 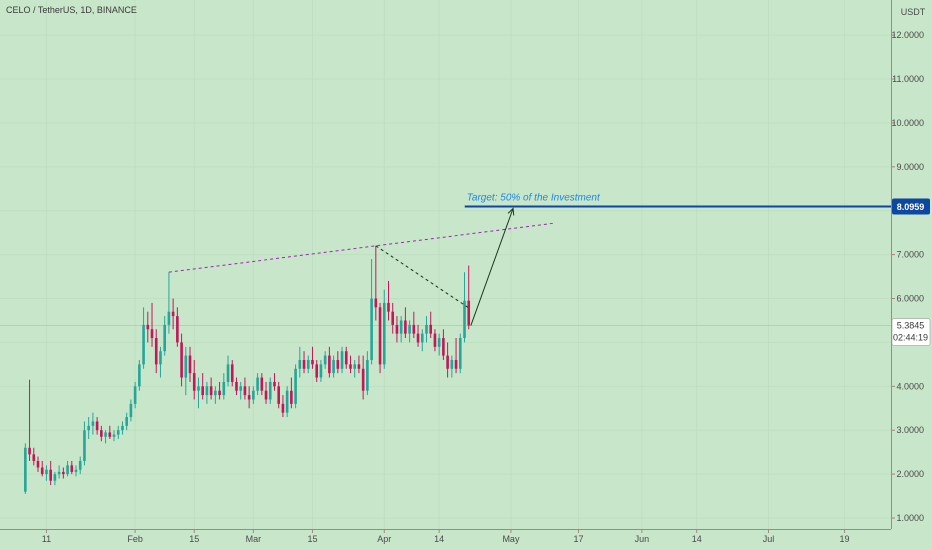 What do you see at coordinates (446, 536) in the screenshot?
I see `time-axis: 11 Feb 15 Mar 15 Apr 14 May 17 Jun 14 Jul 19` at bounding box center [446, 536].